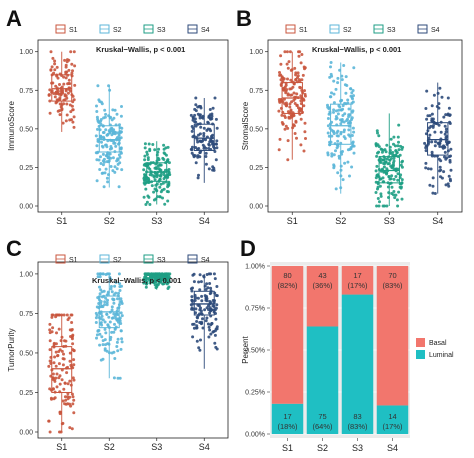 The height and width of the screenshot is (458, 474). Describe the element at coordinates (340, 221) in the screenshot. I see `x-tick-label: S2` at that location.